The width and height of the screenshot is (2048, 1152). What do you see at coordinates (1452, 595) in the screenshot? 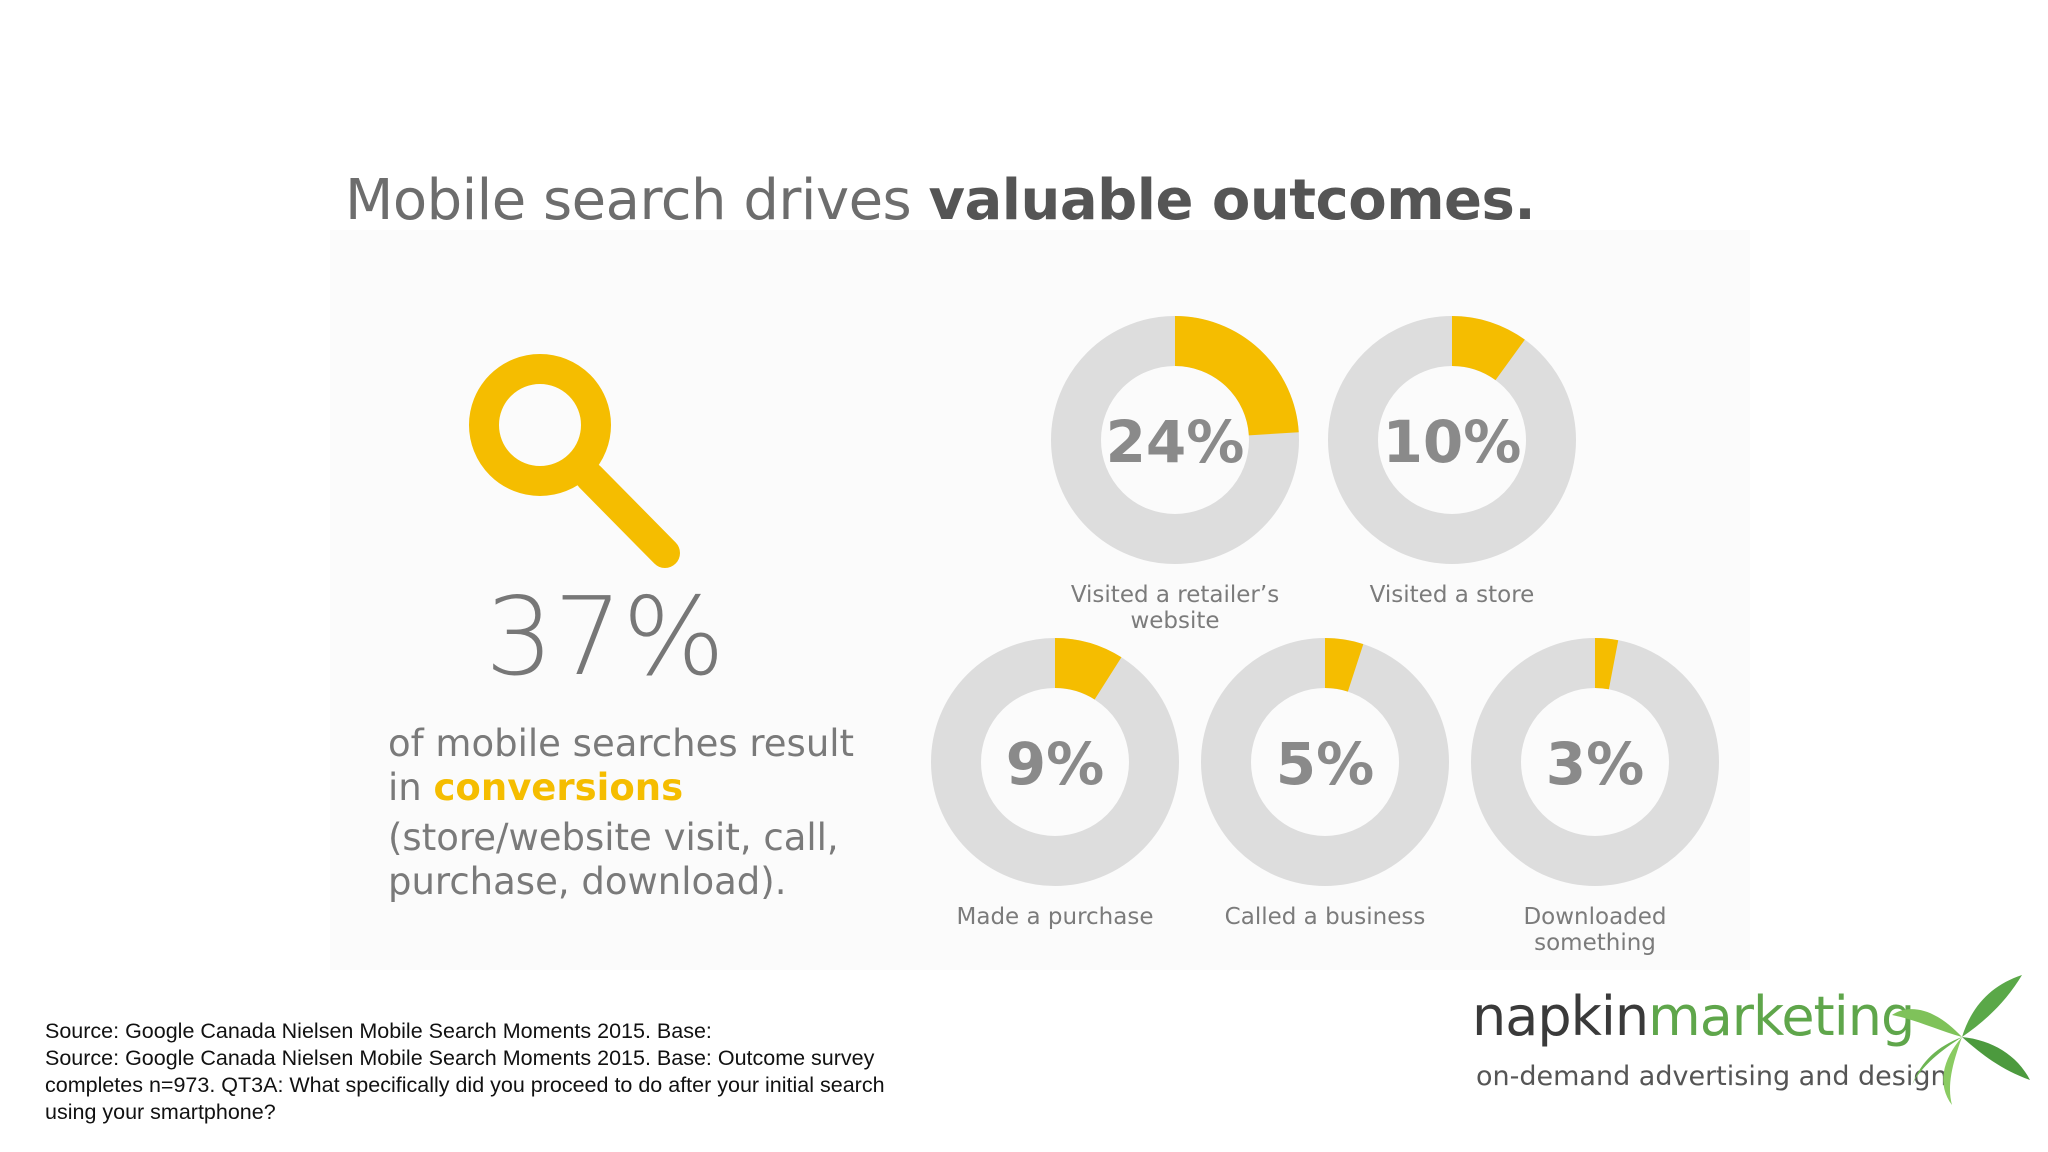
I see `donut-label: Visited a store` at bounding box center [1452, 595].